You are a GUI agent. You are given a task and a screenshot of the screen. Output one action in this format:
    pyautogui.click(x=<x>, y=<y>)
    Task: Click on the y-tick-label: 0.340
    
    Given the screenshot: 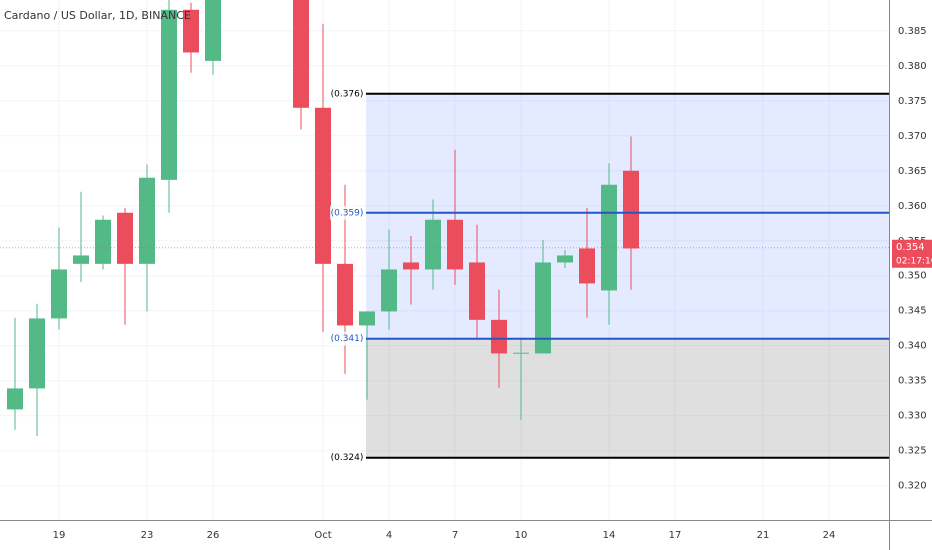 What is the action you would take?
    pyautogui.click(x=912, y=346)
    